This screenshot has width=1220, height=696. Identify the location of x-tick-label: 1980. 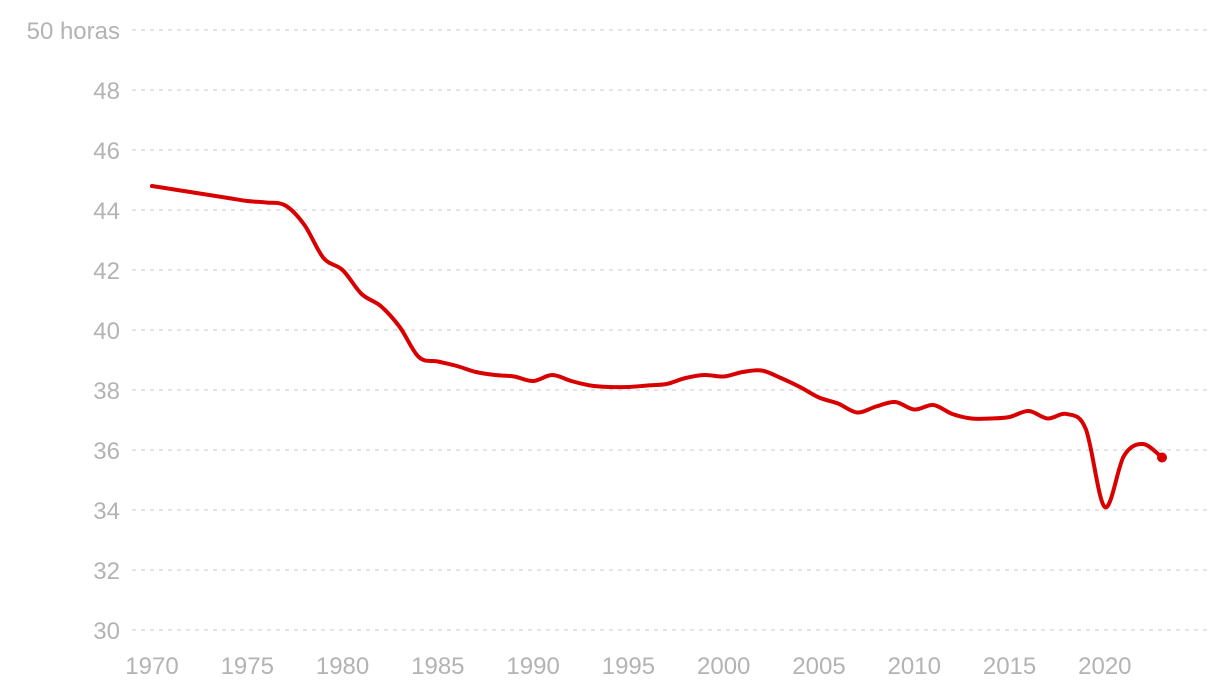
(342, 666).